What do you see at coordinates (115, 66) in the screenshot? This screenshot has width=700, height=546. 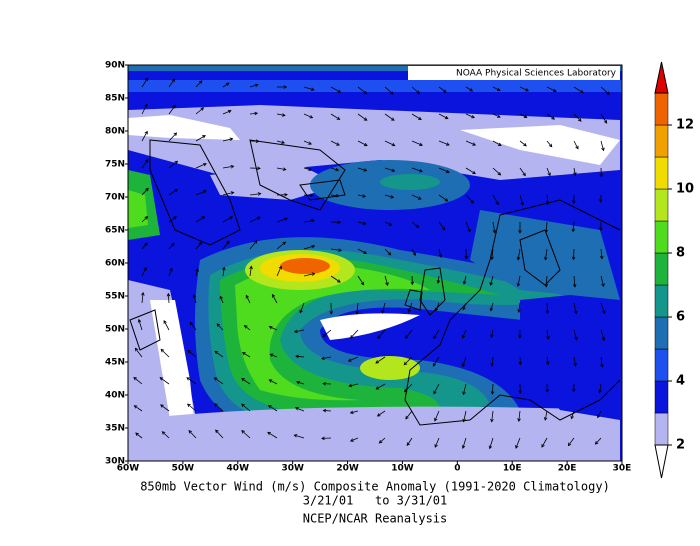 I see `lat-label: 90N` at bounding box center [115, 66].